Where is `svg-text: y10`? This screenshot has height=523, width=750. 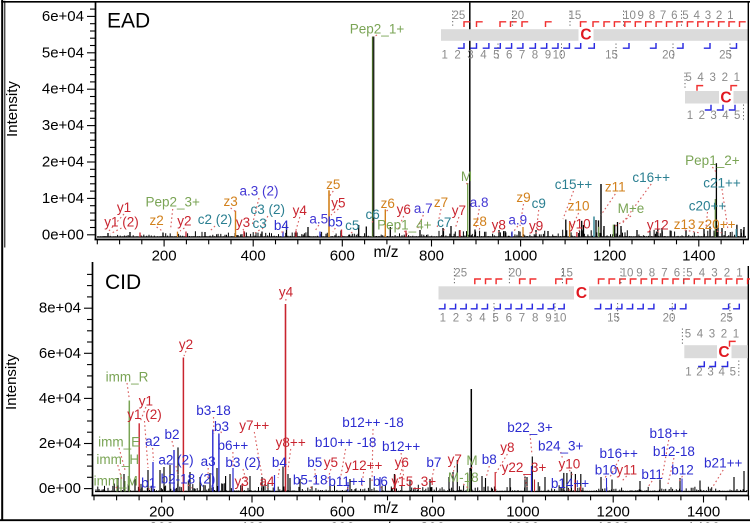
svg-text: y10 is located at coordinates (570, 464).